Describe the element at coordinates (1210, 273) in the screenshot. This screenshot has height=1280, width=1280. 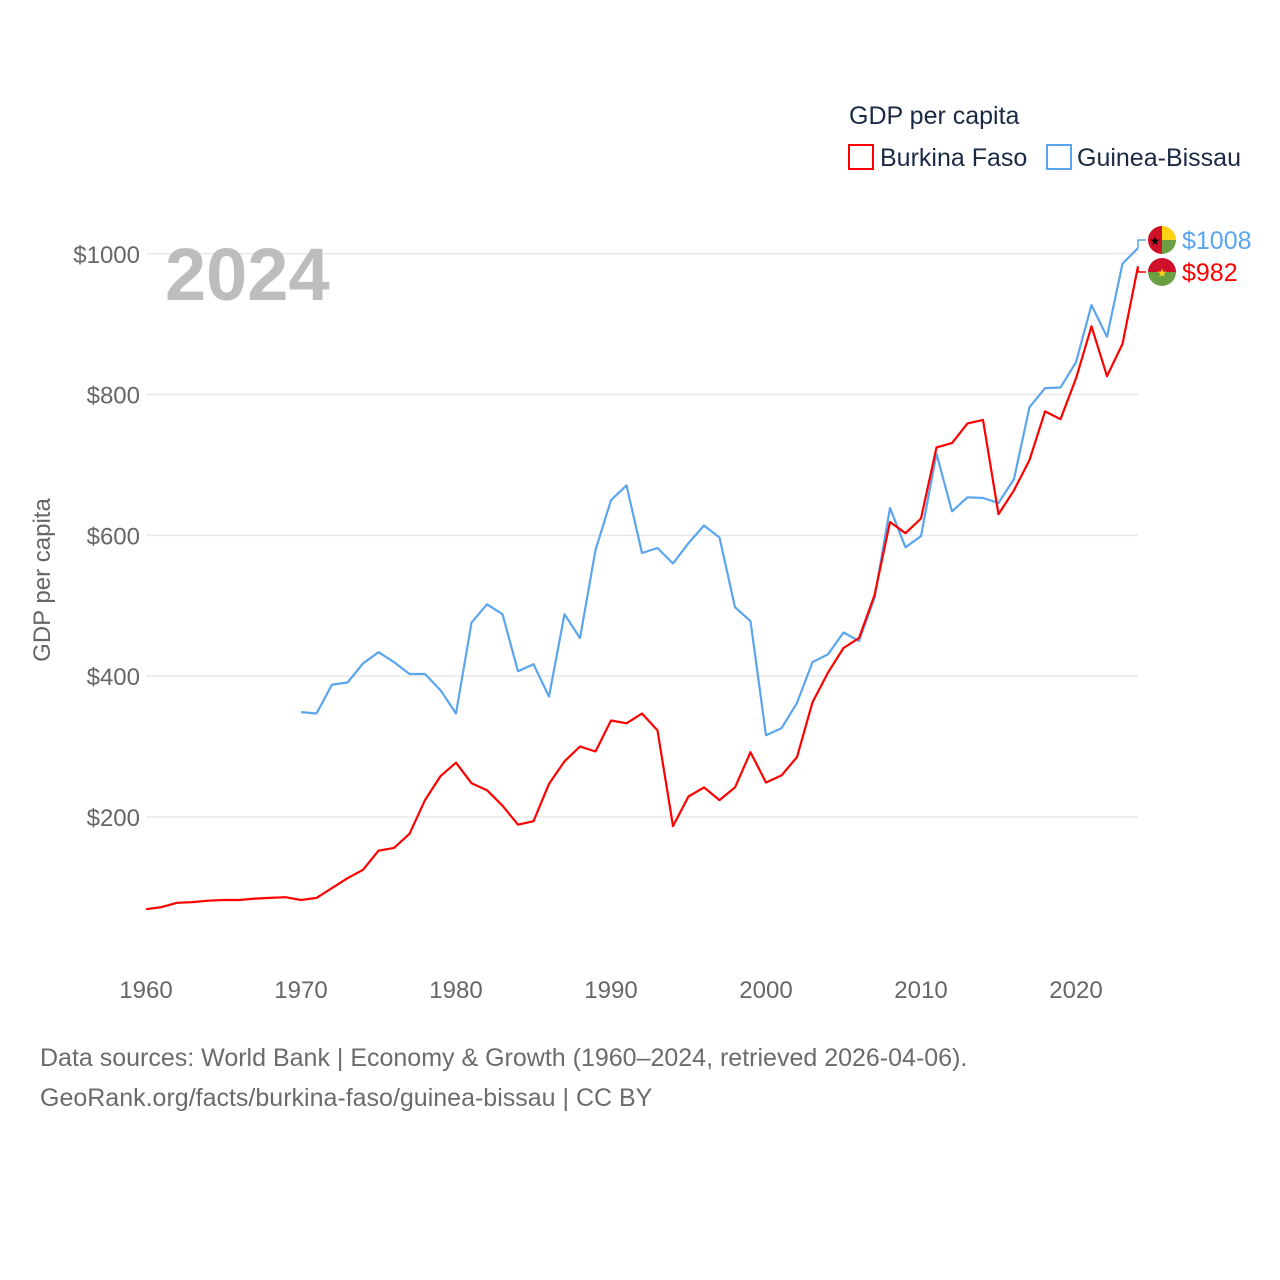
I see `end-value-label-burkina-faso: $982` at that location.